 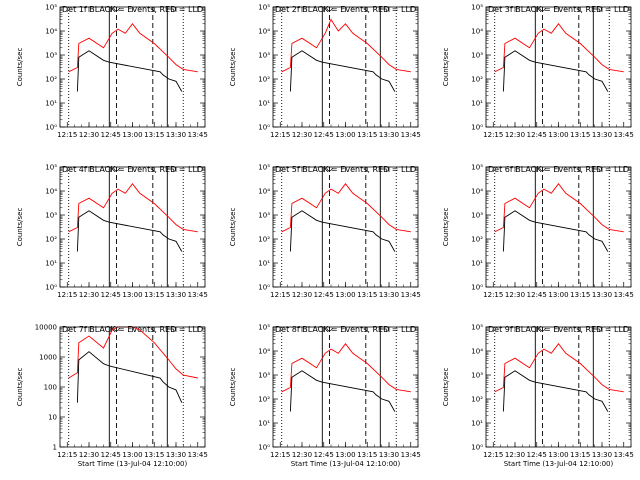 I want to click on x-axis-label: Start Time (13-Jul-04 12:10:00), so click(x=346, y=464).